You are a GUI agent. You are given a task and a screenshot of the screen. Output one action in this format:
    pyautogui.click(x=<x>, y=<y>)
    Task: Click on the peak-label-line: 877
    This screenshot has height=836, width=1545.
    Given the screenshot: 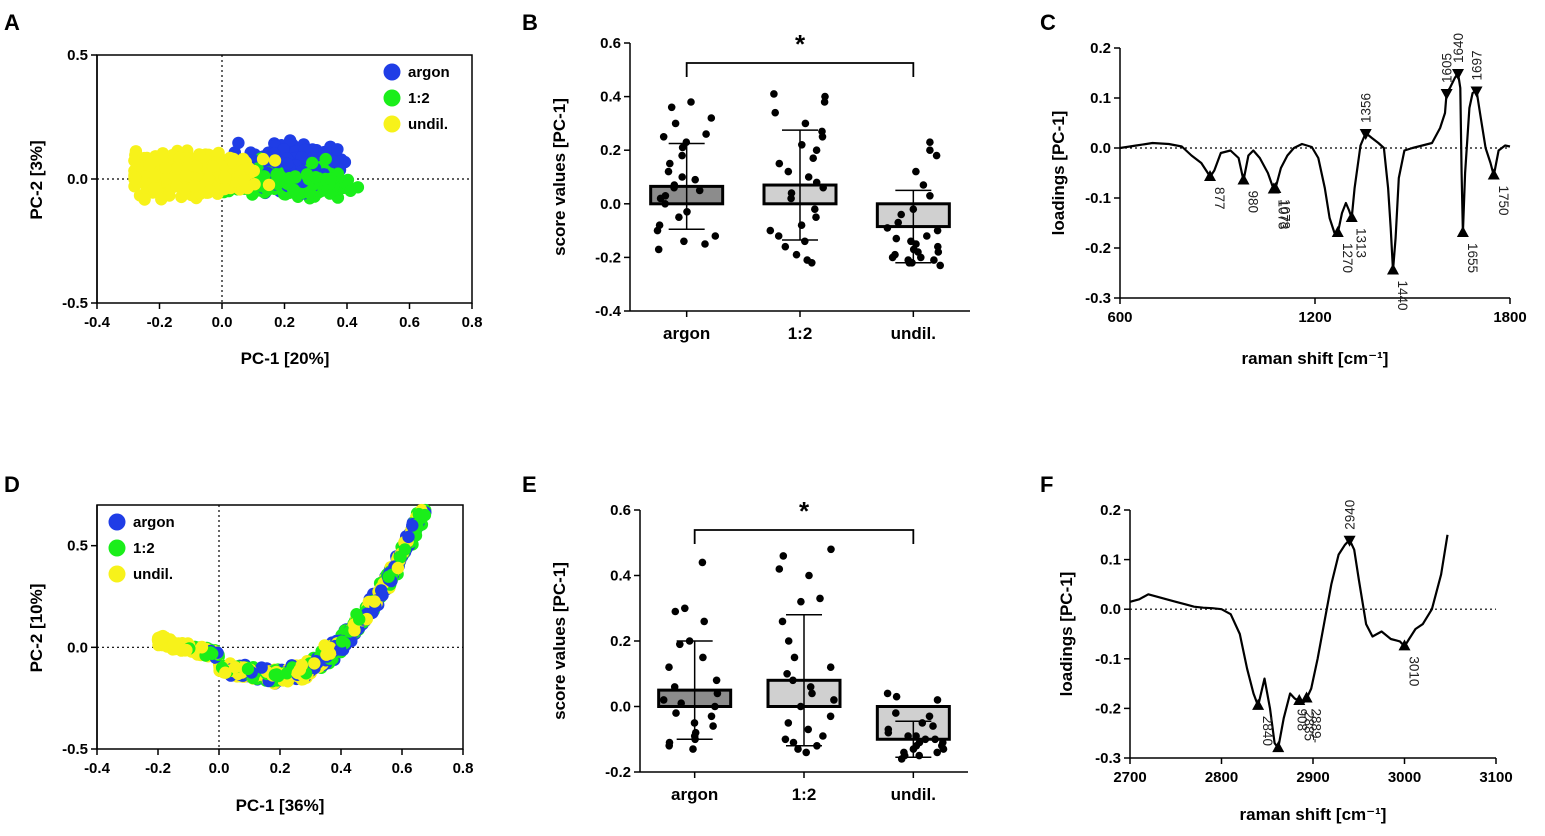 What is the action you would take?
    pyautogui.click(x=1219, y=198)
    